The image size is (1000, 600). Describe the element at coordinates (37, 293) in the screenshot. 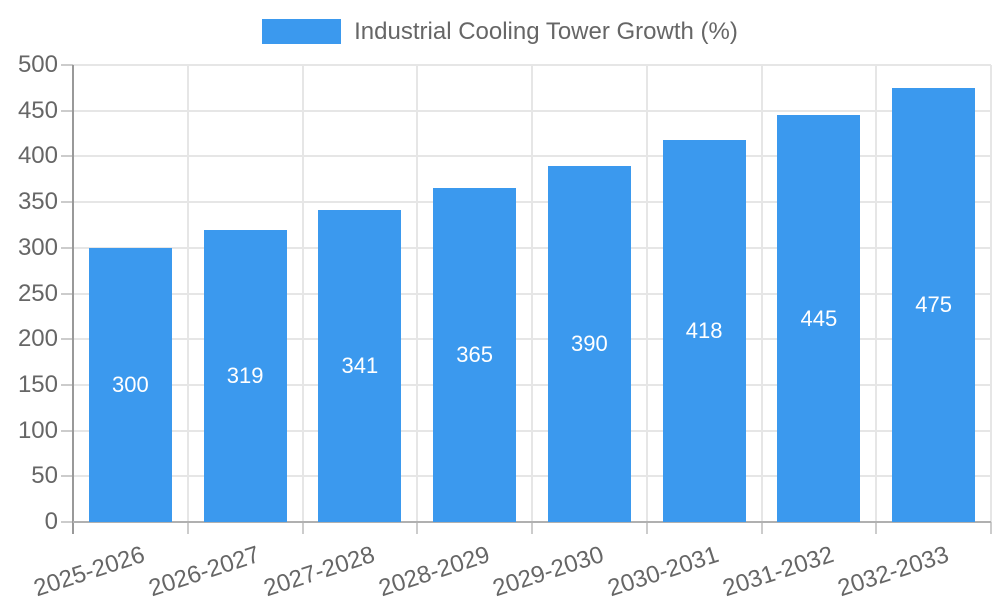

I see `y-tick-label: 250` at that location.